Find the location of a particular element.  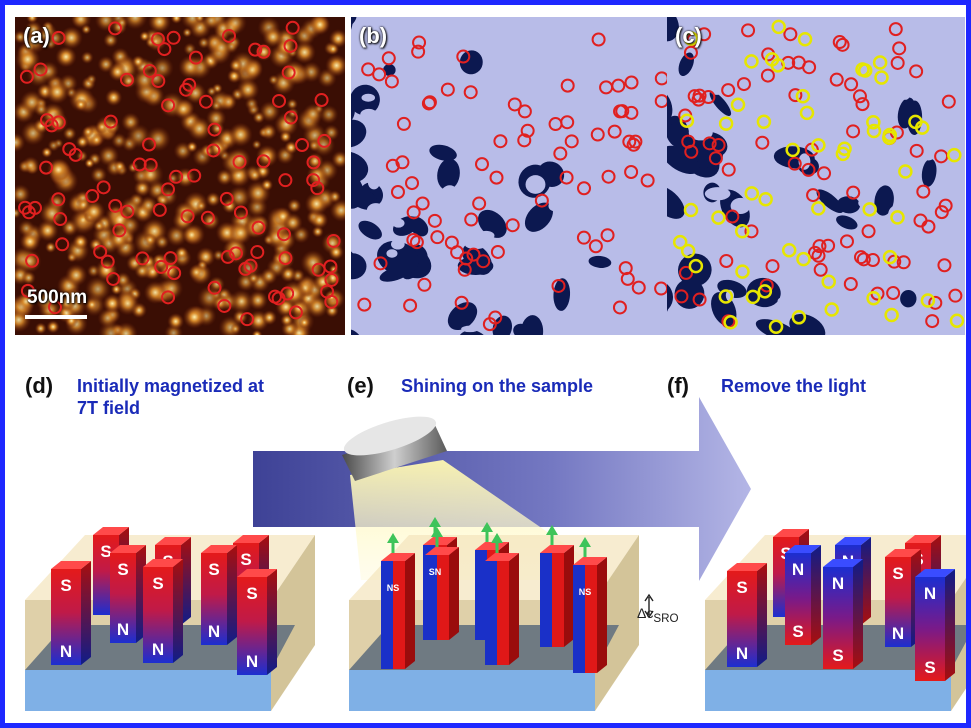

delta-subscript: SRO is located at coordinates (666, 618).